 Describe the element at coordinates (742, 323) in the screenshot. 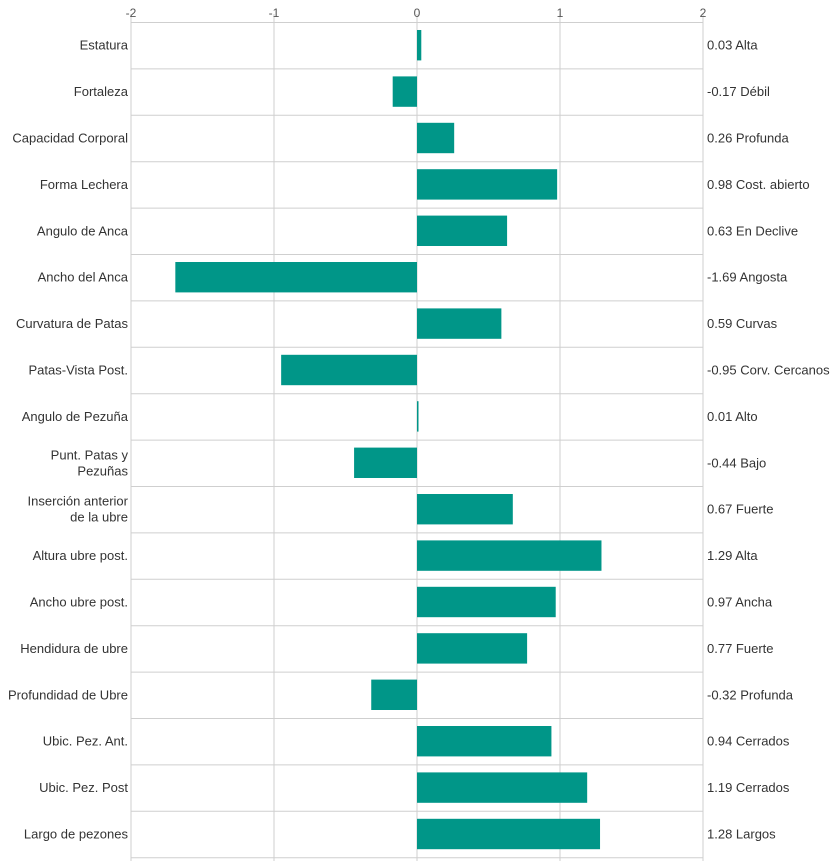

I see `value-label: 0.59 Curvas` at that location.